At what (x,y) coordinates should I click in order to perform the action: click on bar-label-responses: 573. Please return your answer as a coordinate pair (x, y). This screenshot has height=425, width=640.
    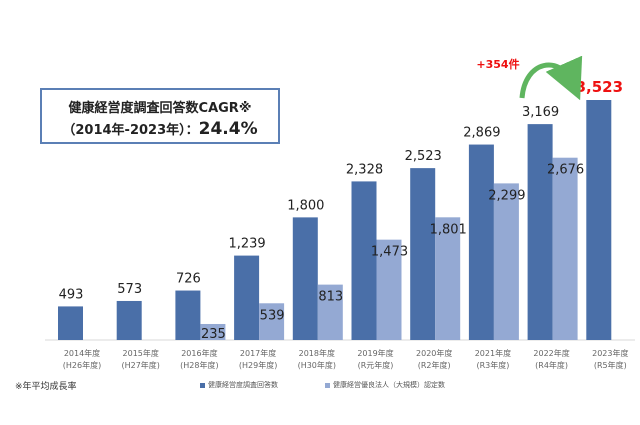
    Looking at the image, I should click on (129, 289).